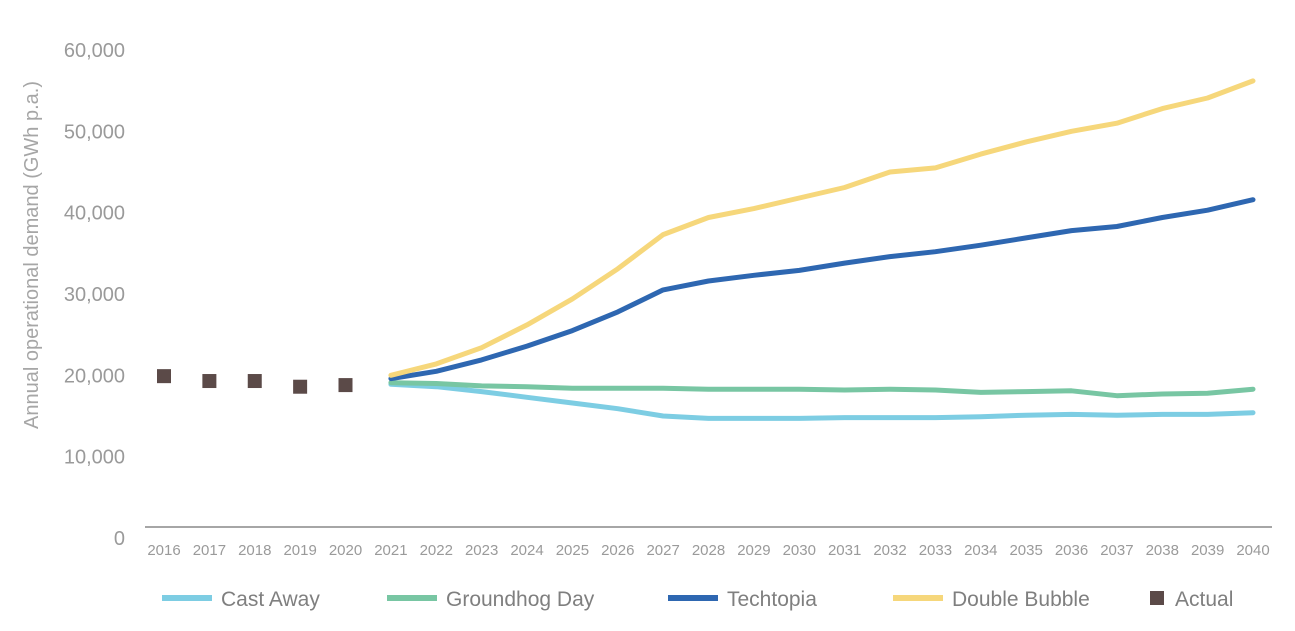 The image size is (1295, 631). I want to click on x-tick-label: 2026, so click(617, 550).